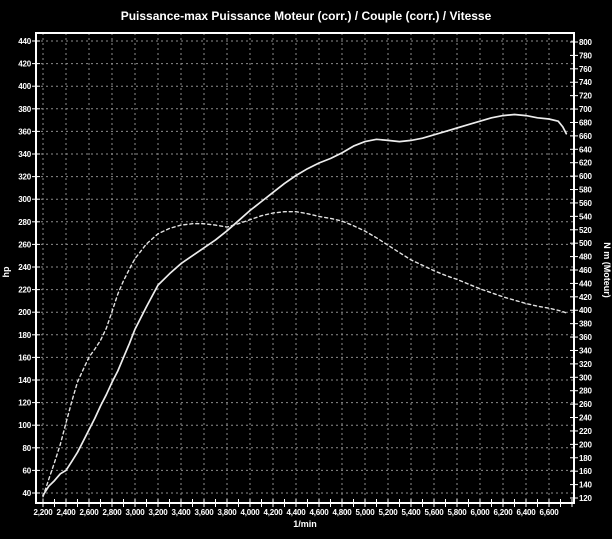 The width and height of the screenshot is (612, 539). What do you see at coordinates (24, 222) in the screenshot?
I see `left-tick-label: 280` at bounding box center [24, 222].